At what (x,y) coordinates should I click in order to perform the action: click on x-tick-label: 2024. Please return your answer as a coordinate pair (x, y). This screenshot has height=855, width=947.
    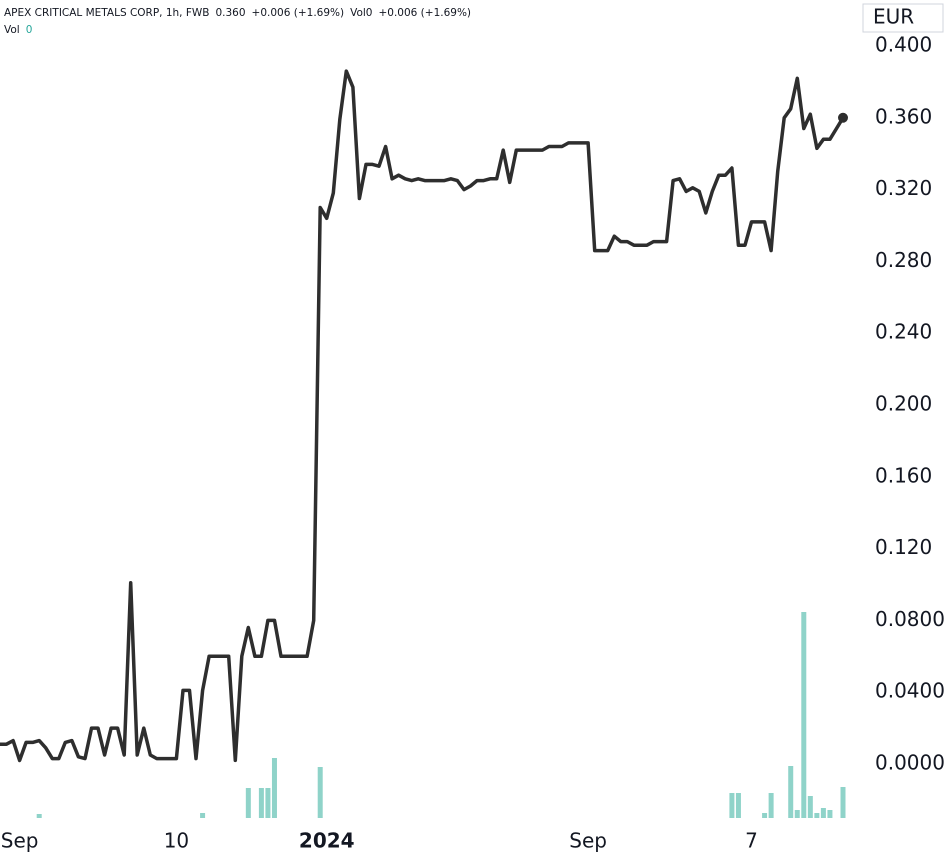
    Looking at the image, I should click on (327, 841).